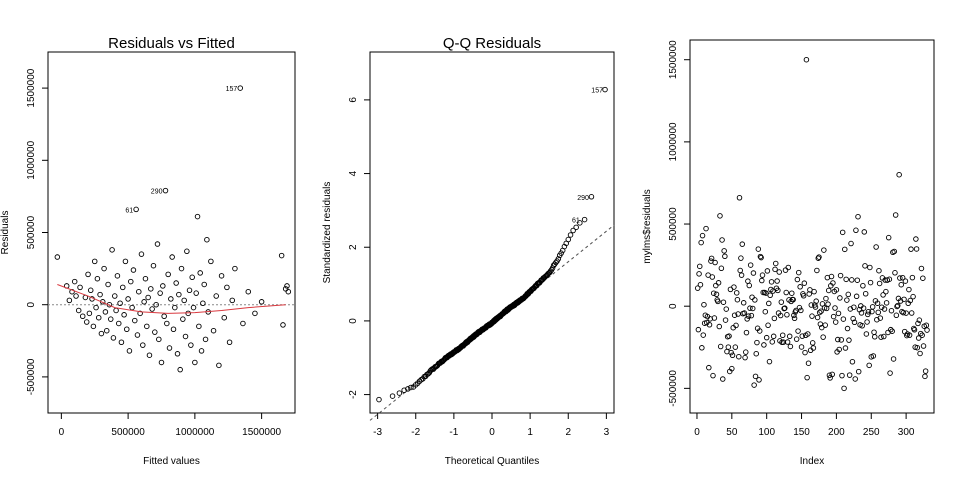  Describe the element at coordinates (673, 224) in the screenshot. I see `y-tick-label: 500000` at that location.